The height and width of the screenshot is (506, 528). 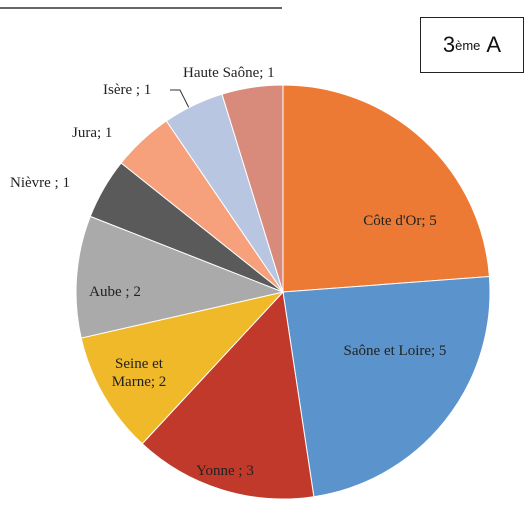 What do you see at coordinates (494, 44) in the screenshot?
I see `badge-suffix: A` at bounding box center [494, 44].